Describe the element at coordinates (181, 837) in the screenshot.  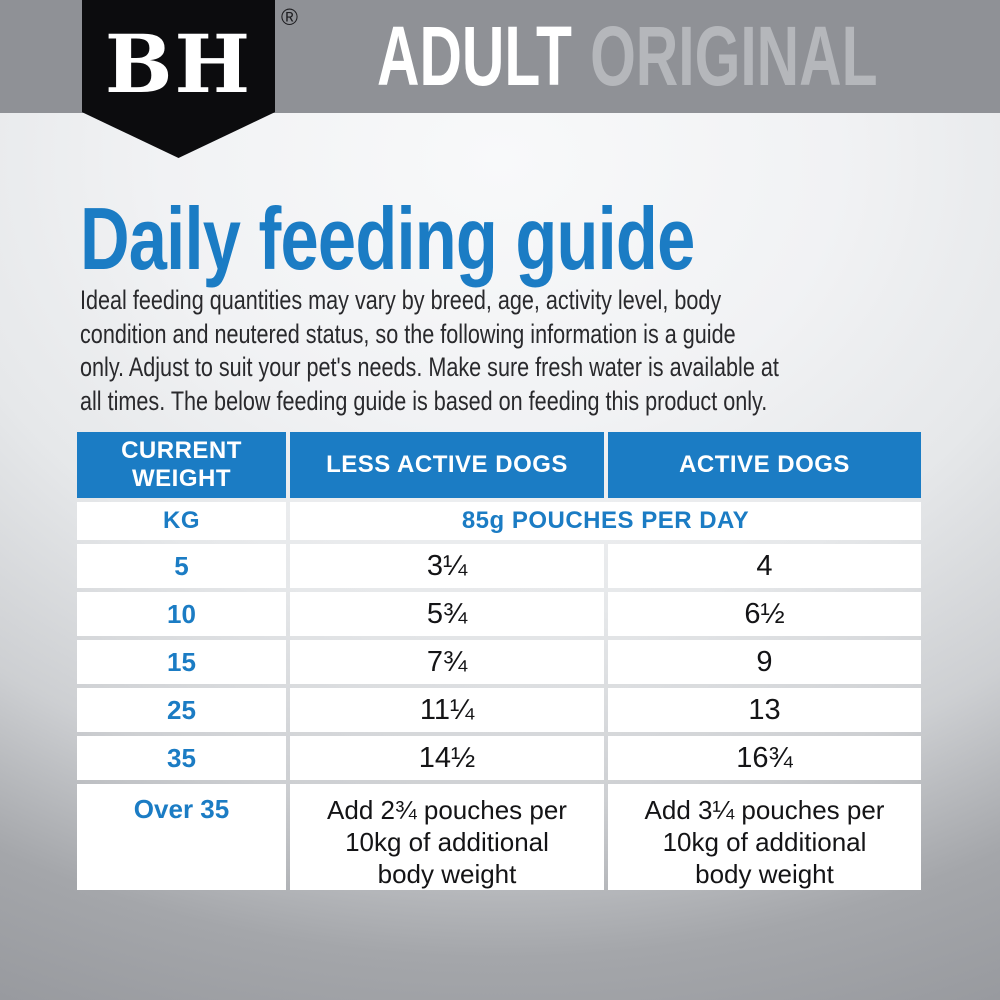
I see `weight-value: Over 35` at that location.